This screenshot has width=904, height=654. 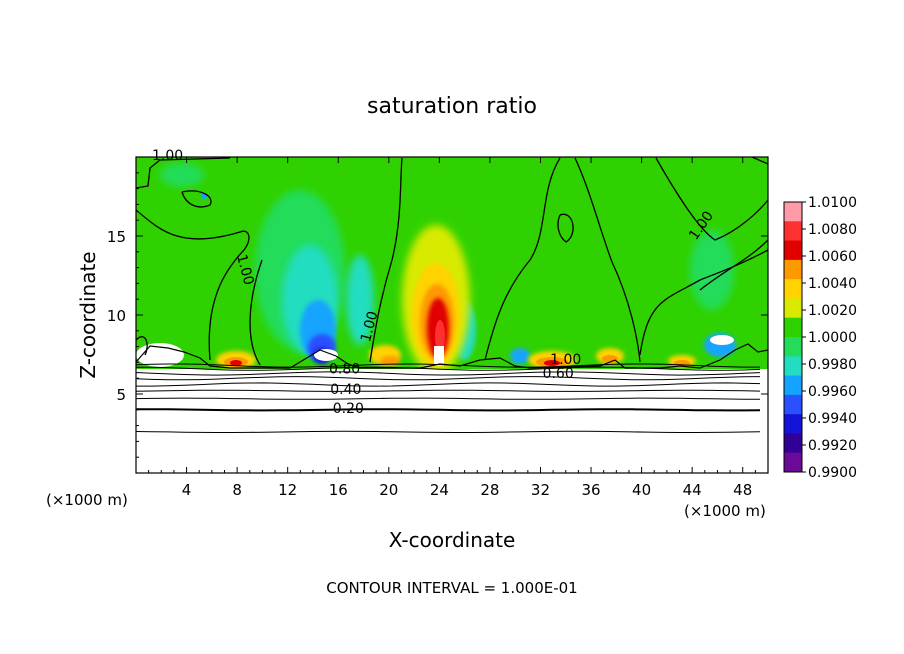 What do you see at coordinates (692, 490) in the screenshot?
I see `x-tick-label: 44` at bounding box center [692, 490].